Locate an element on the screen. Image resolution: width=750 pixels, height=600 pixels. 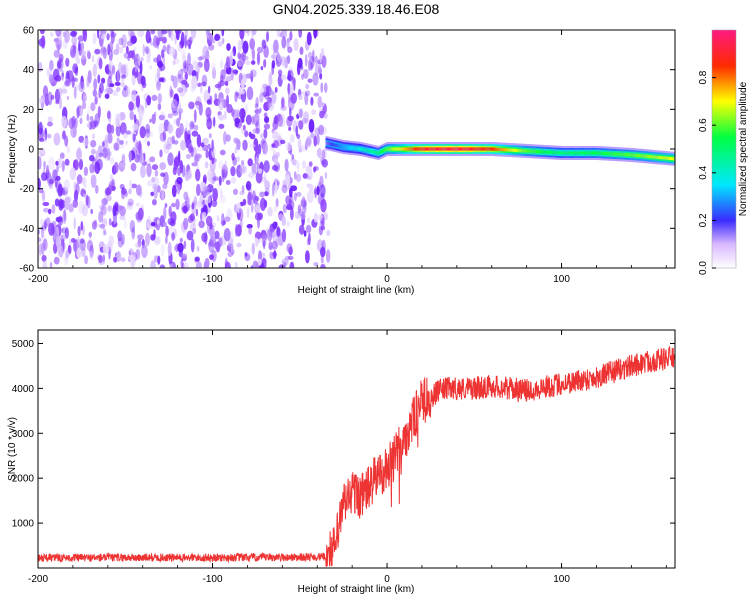
y-tick-label: -40 is located at coordinates (27, 229).